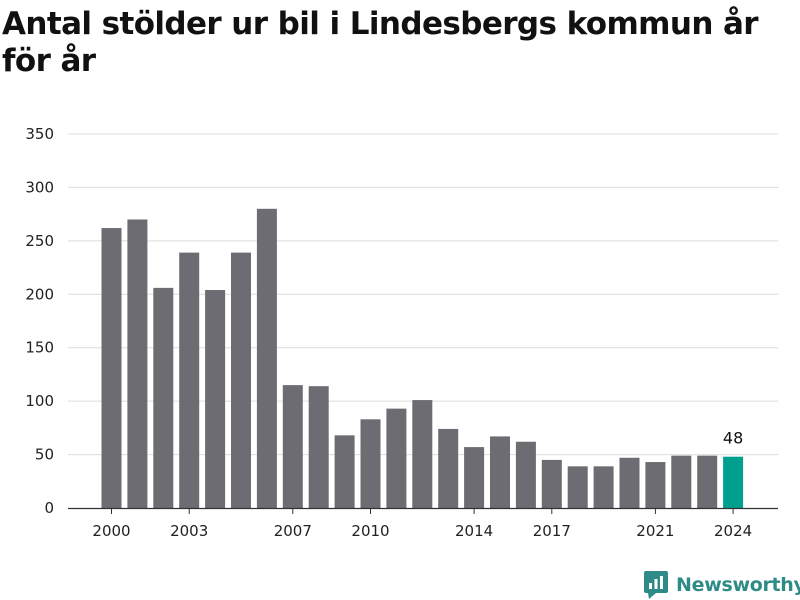 Image resolution: width=800 pixels, height=600 pixels. I want to click on bar-2000, so click(111, 368).